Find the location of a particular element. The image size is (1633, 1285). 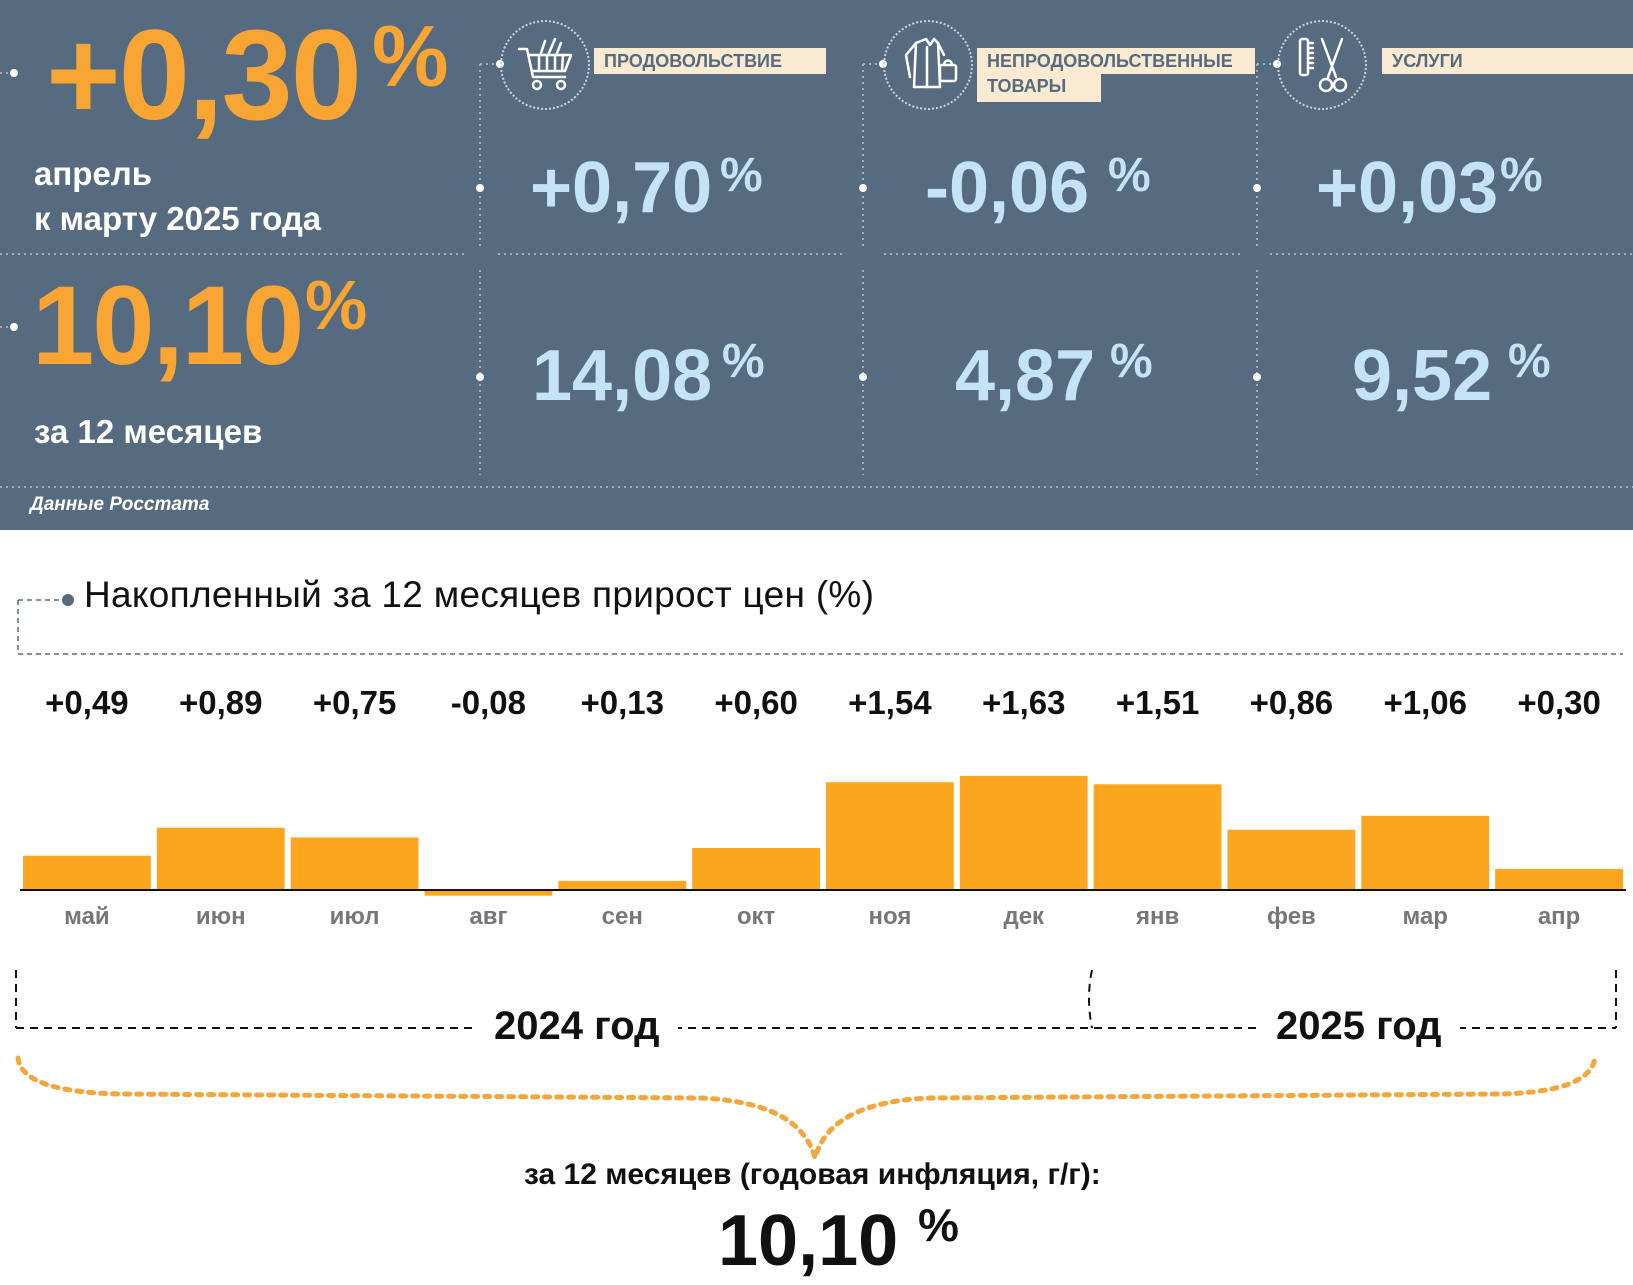

bar-value-label: +0,89 is located at coordinates (221, 702).